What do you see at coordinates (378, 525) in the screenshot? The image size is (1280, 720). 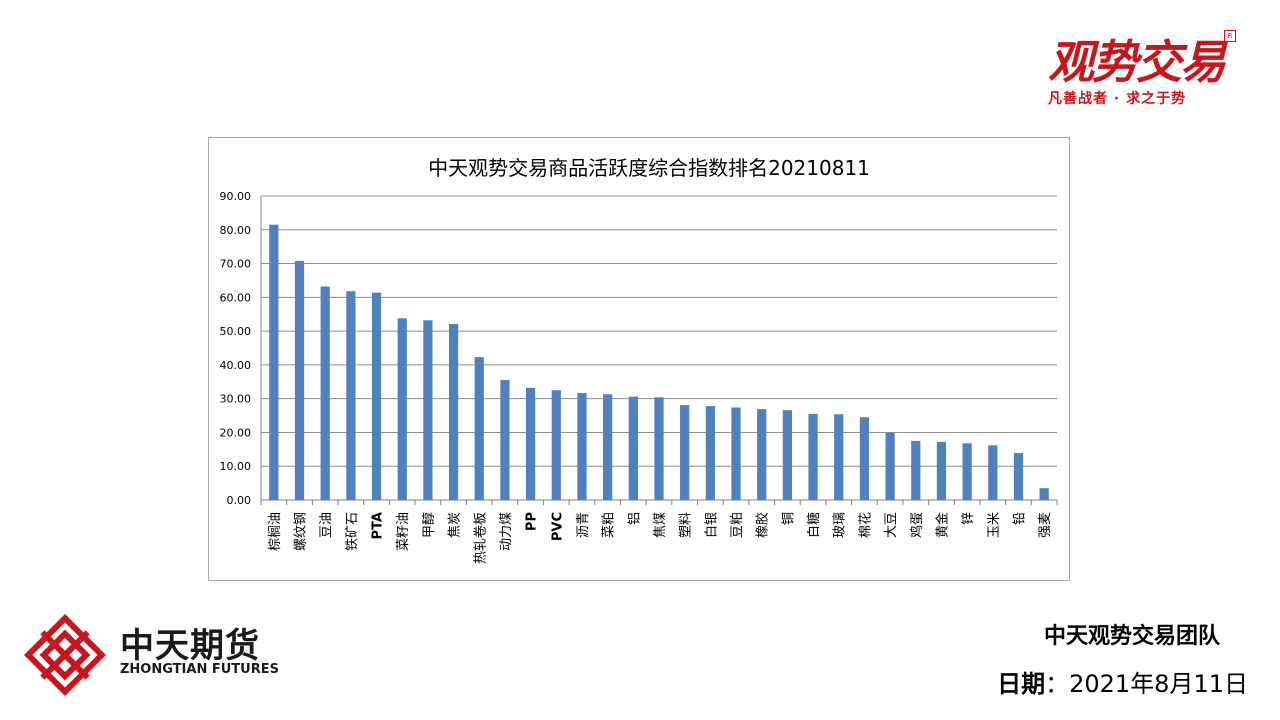 I see `x-tick-label: PTA` at bounding box center [378, 525].